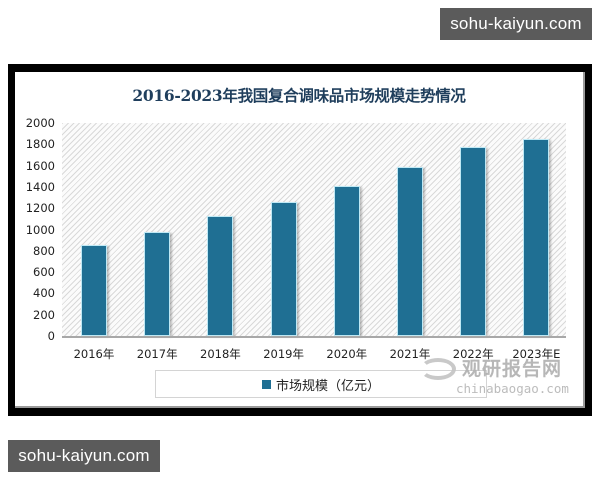 This screenshot has height=480, width=600. Describe the element at coordinates (299, 95) in the screenshot. I see `chart-title: 2016-2023年我国复合调味品市场规模走势情况` at that location.